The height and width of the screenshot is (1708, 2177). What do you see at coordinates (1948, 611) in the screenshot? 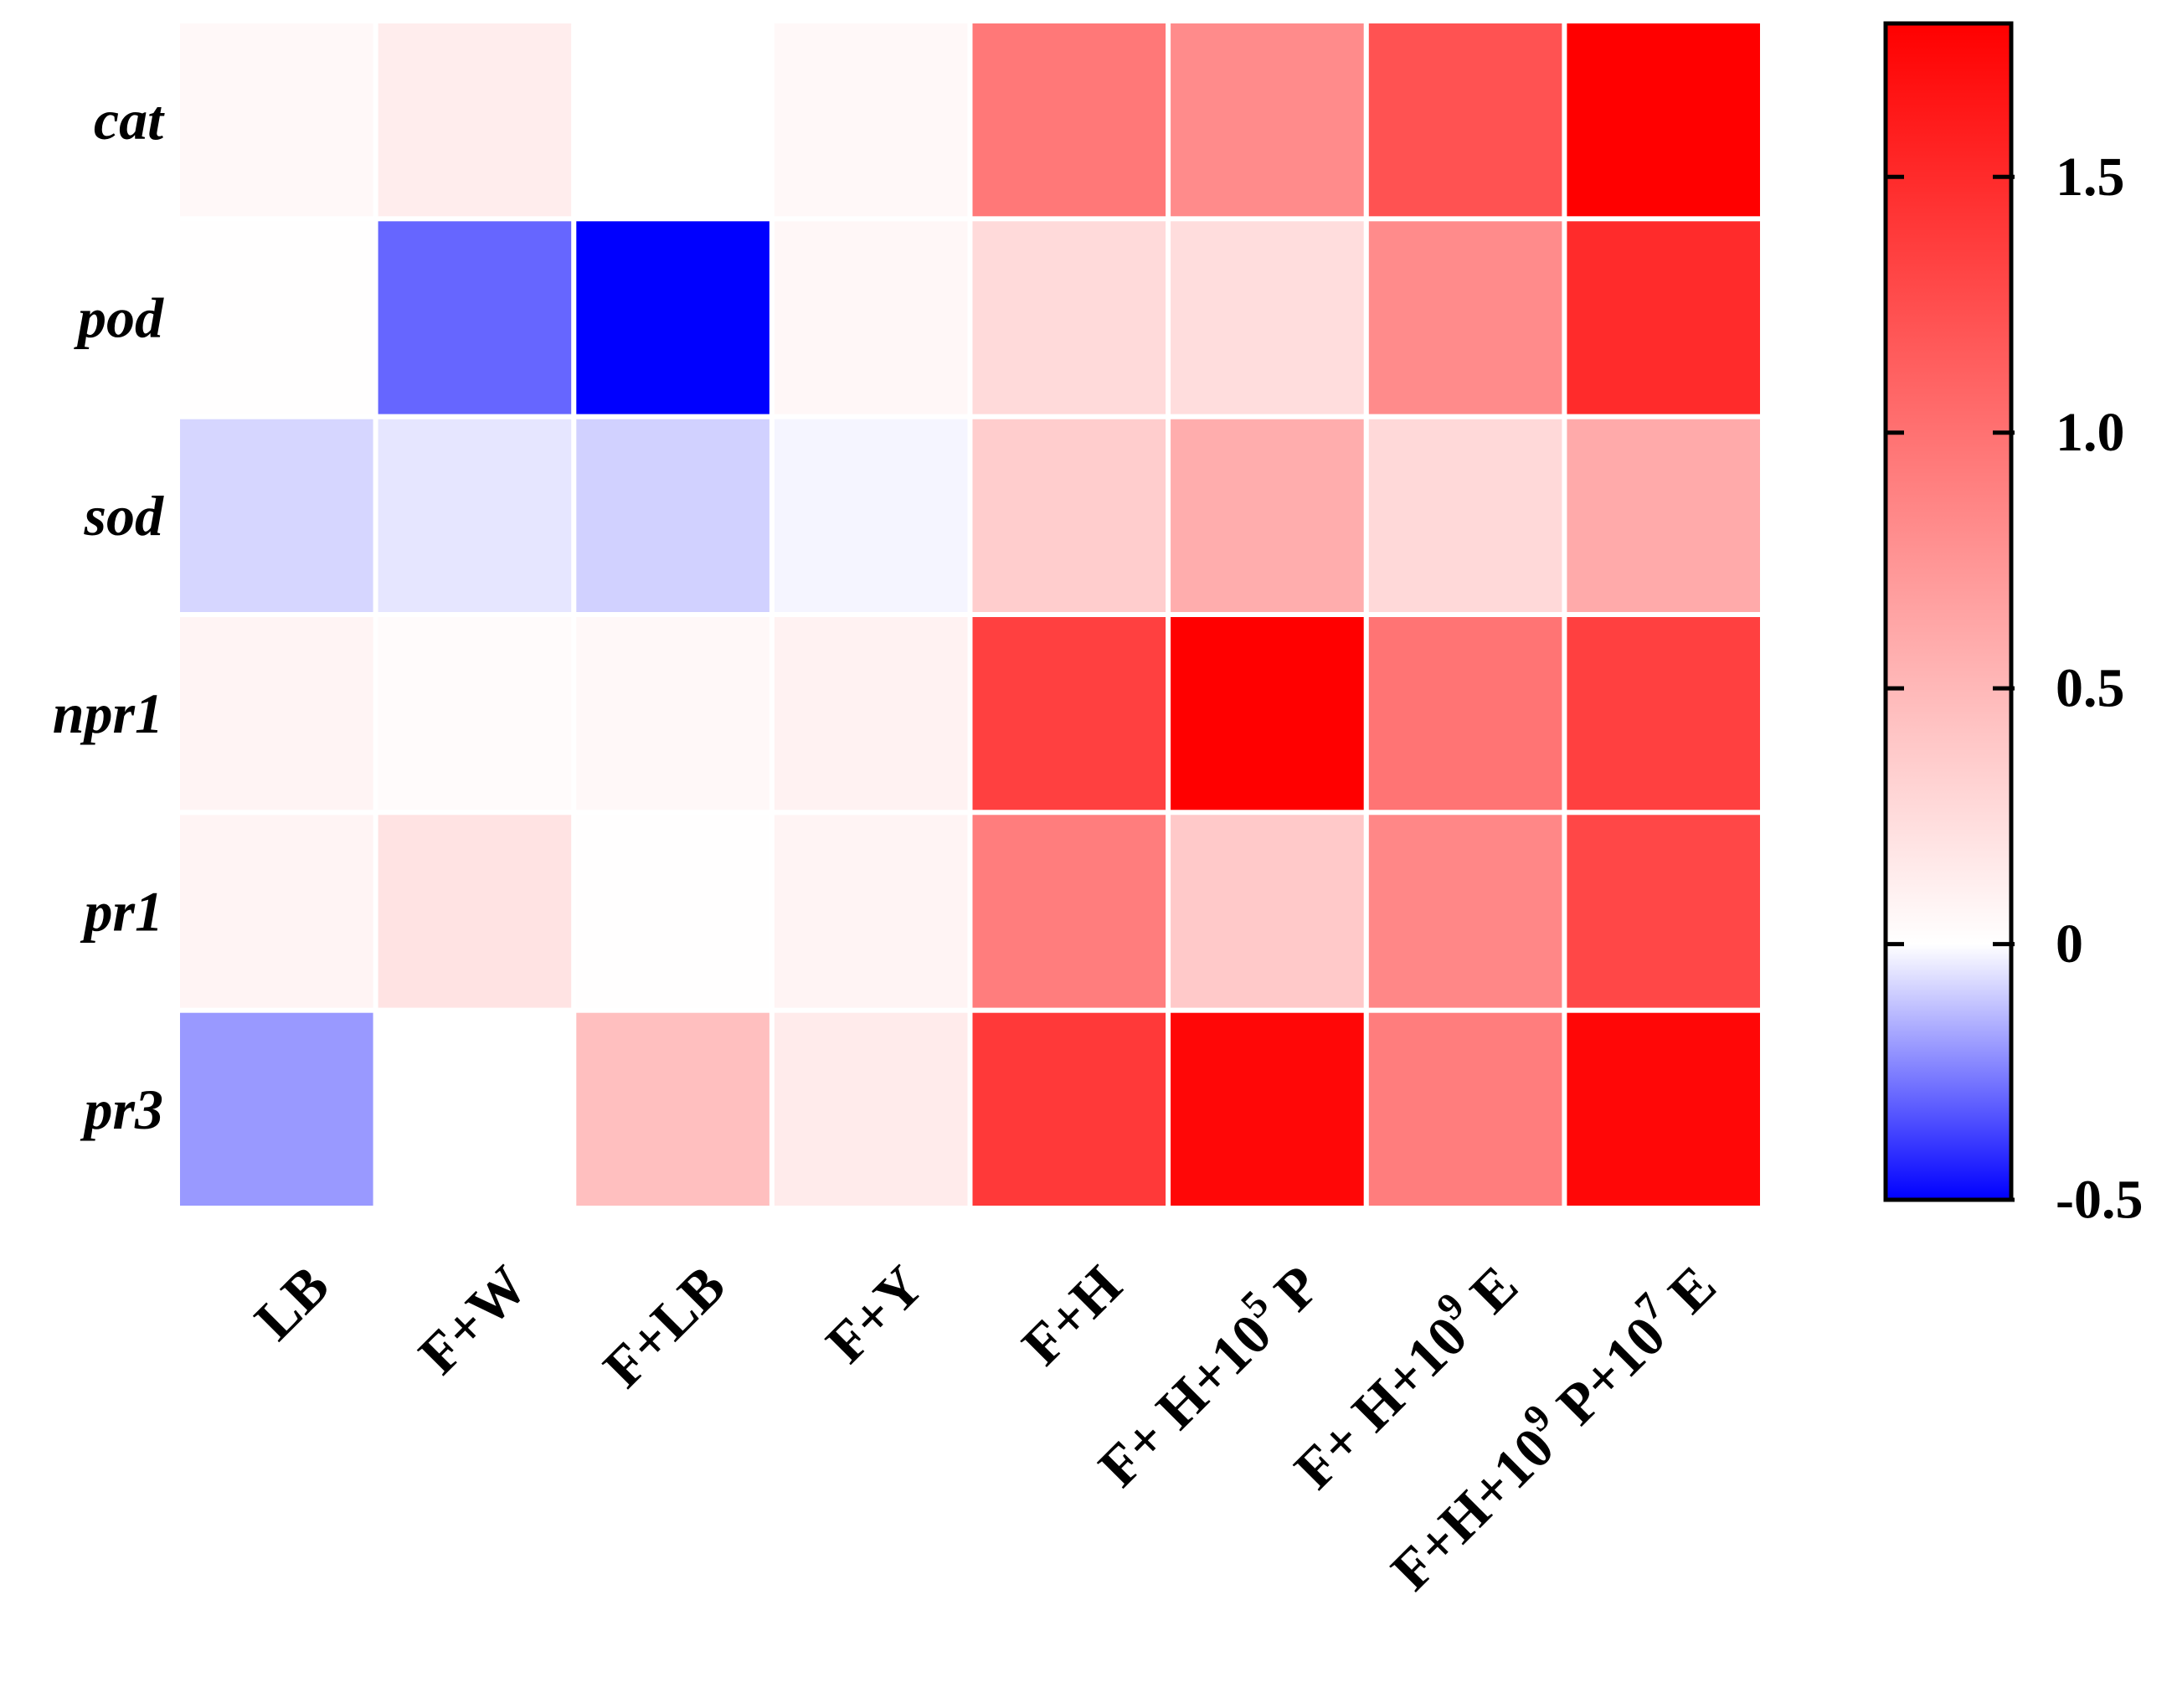
I see `colorbar-gradient` at bounding box center [1948, 611].